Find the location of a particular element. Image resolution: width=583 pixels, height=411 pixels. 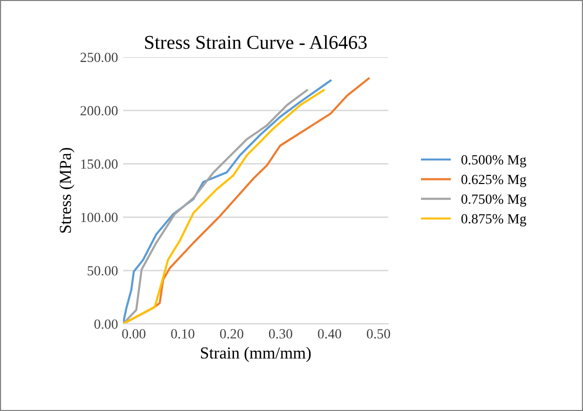

x-axis-title: Strain (mm/mm) is located at coordinates (255, 354).